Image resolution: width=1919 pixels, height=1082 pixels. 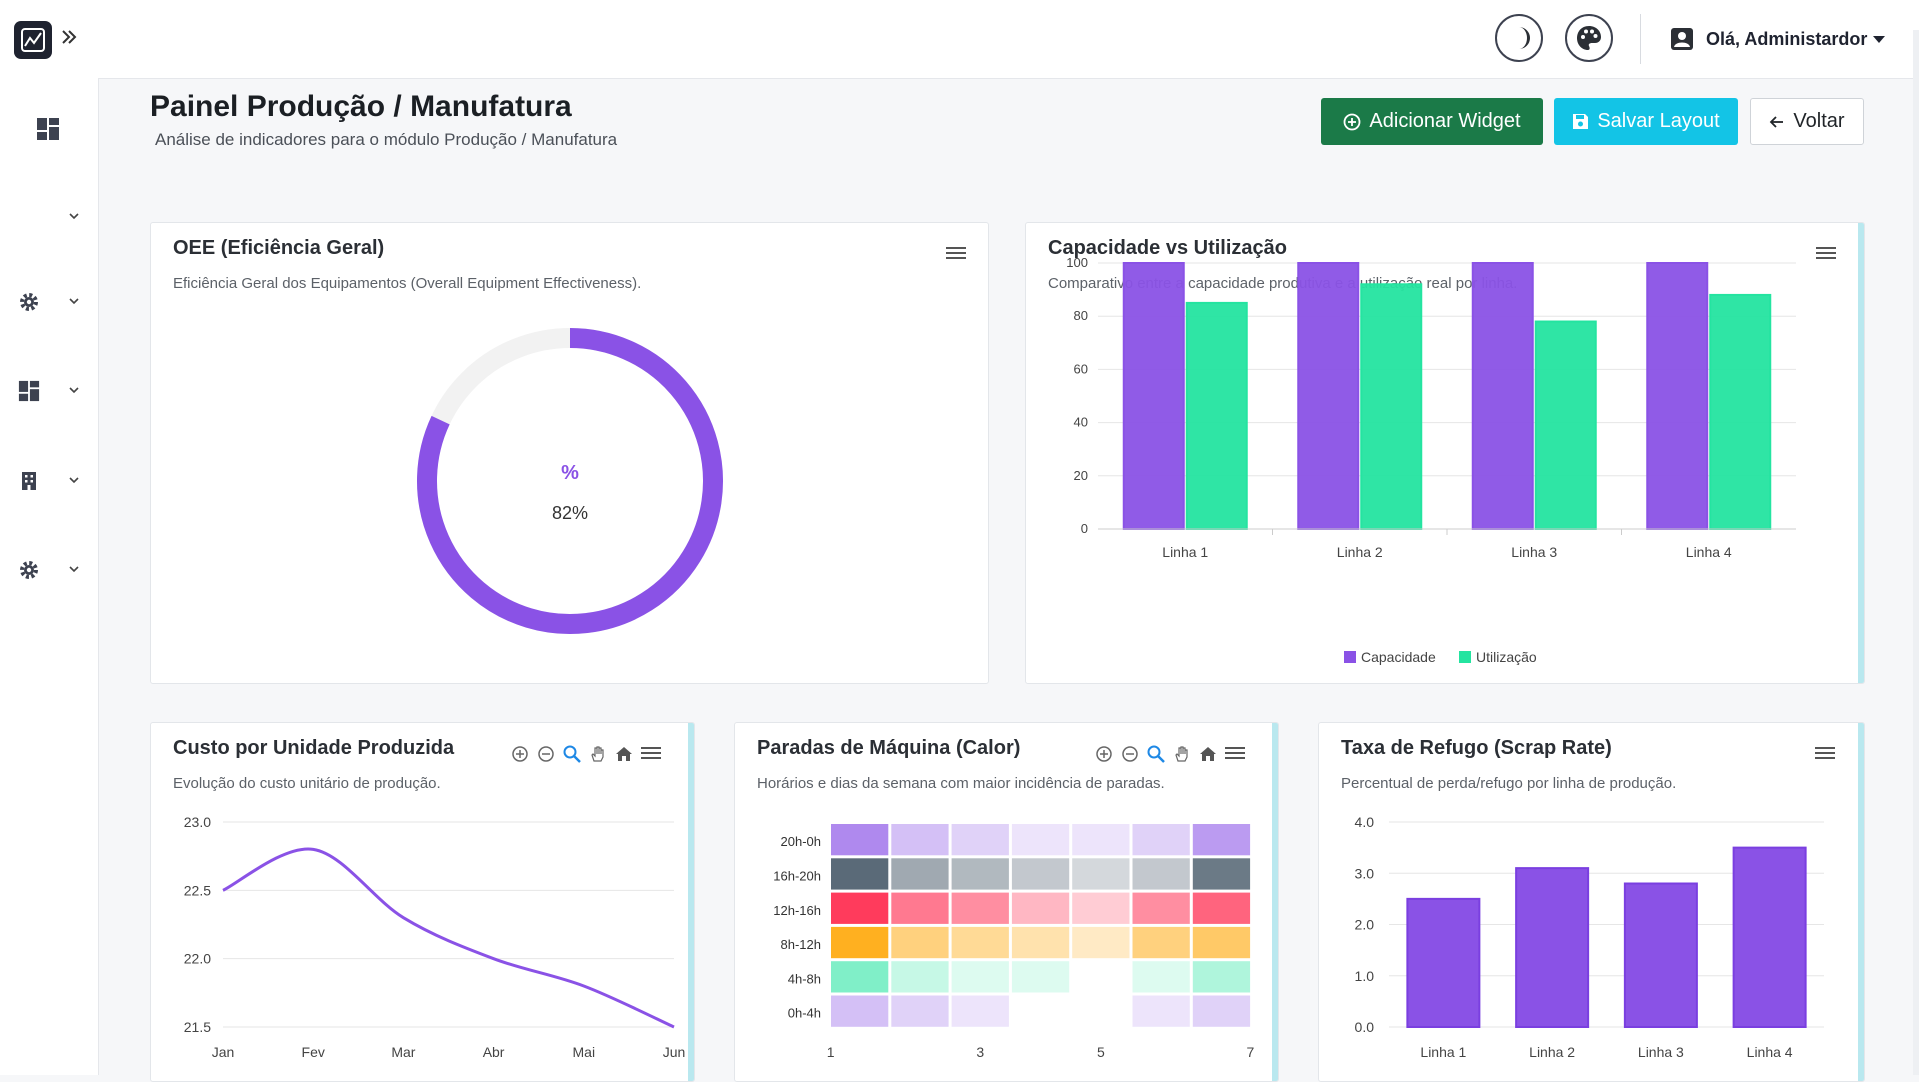 What do you see at coordinates (197, 822) in the screenshot?
I see `y-tick-label: 23.0` at bounding box center [197, 822].